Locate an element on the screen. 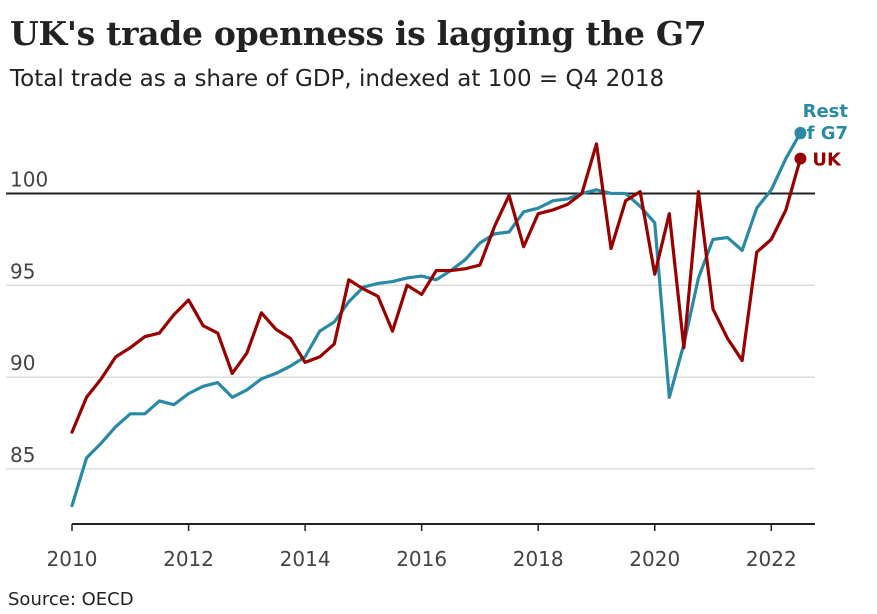 The height and width of the screenshot is (614, 877). chart-title: UK's trade openness is lagging the G7 is located at coordinates (358, 33).